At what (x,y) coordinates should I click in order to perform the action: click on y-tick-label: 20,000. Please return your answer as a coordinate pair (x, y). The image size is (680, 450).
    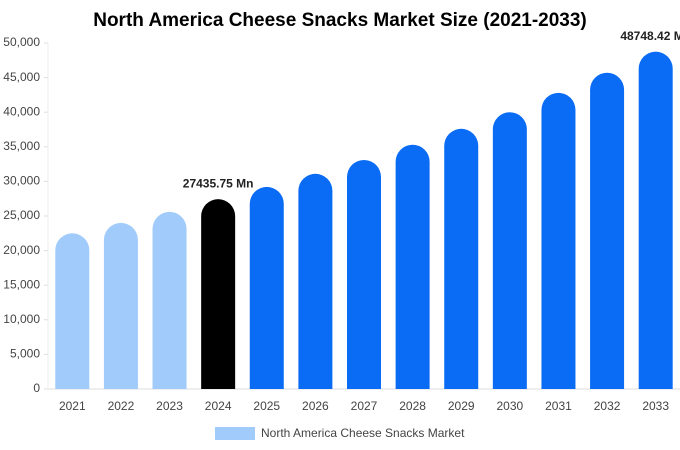
    Looking at the image, I should click on (21, 250).